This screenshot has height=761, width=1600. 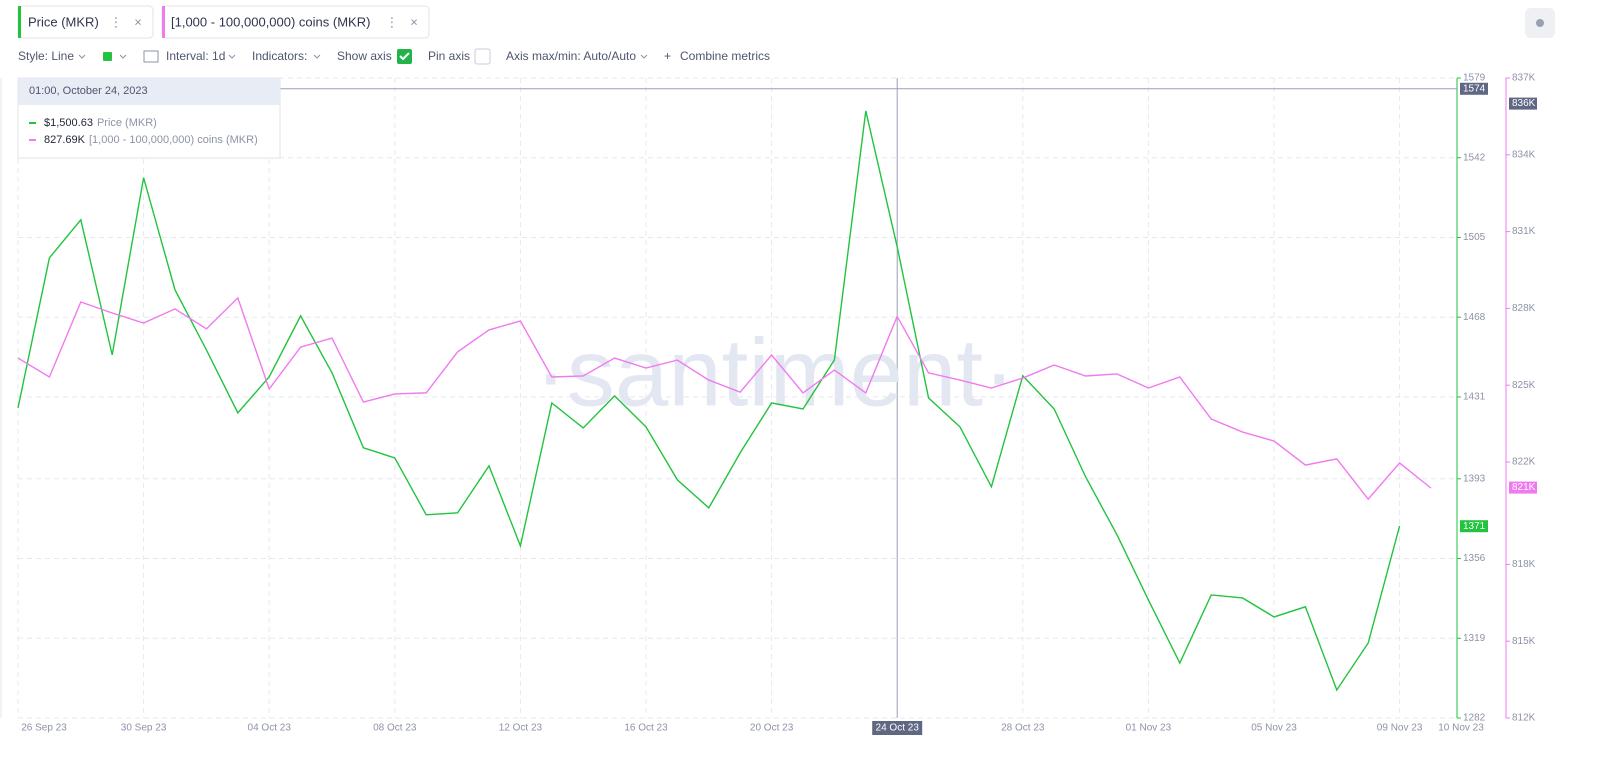 What do you see at coordinates (1524, 154) in the screenshot?
I see `y2-tick-label: 834K` at bounding box center [1524, 154].